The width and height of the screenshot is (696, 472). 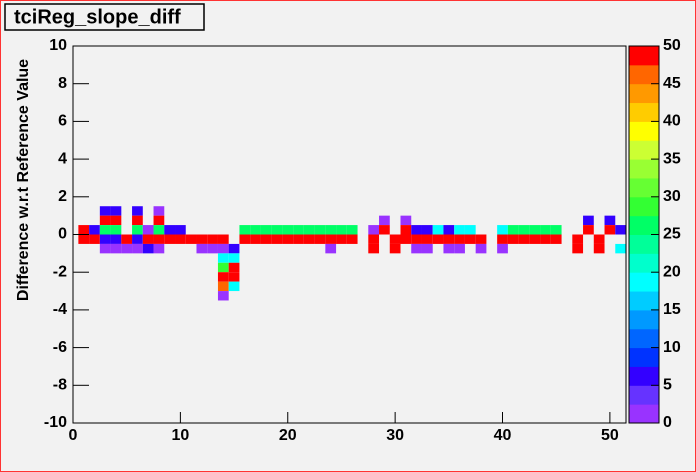 I want to click on y-tick-label: 6, so click(x=62, y=121).